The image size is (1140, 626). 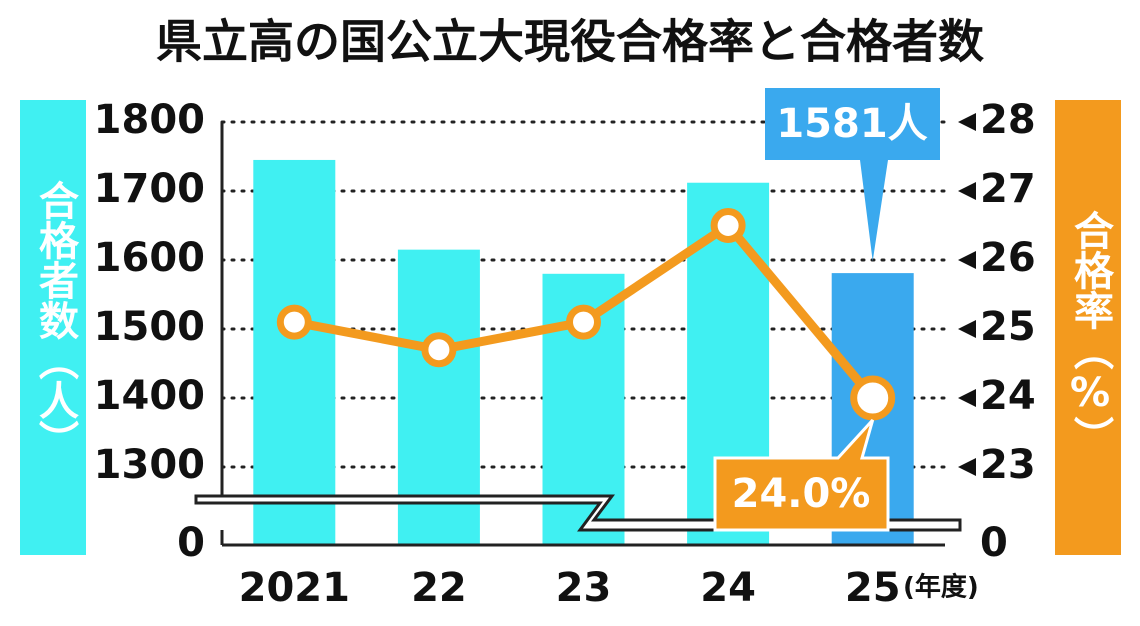 I want to click on y2-tick-label: 28, so click(x=1008, y=120).